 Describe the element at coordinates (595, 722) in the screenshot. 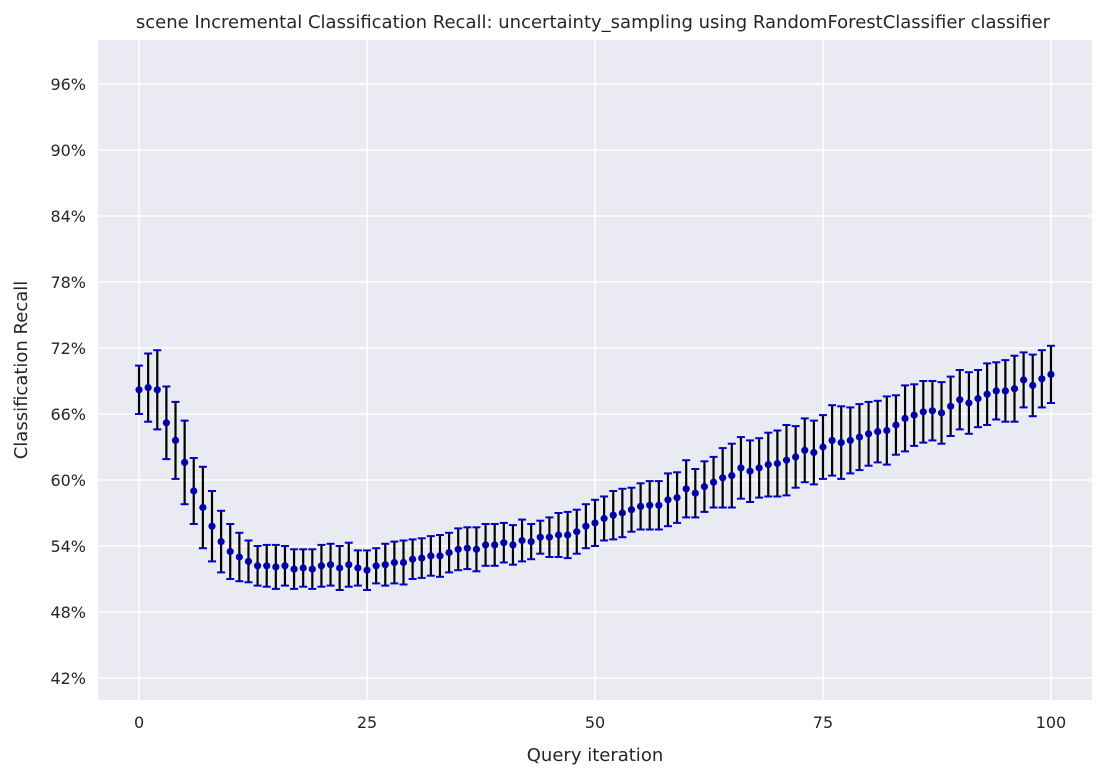

I see `x-tick-label: 50` at that location.